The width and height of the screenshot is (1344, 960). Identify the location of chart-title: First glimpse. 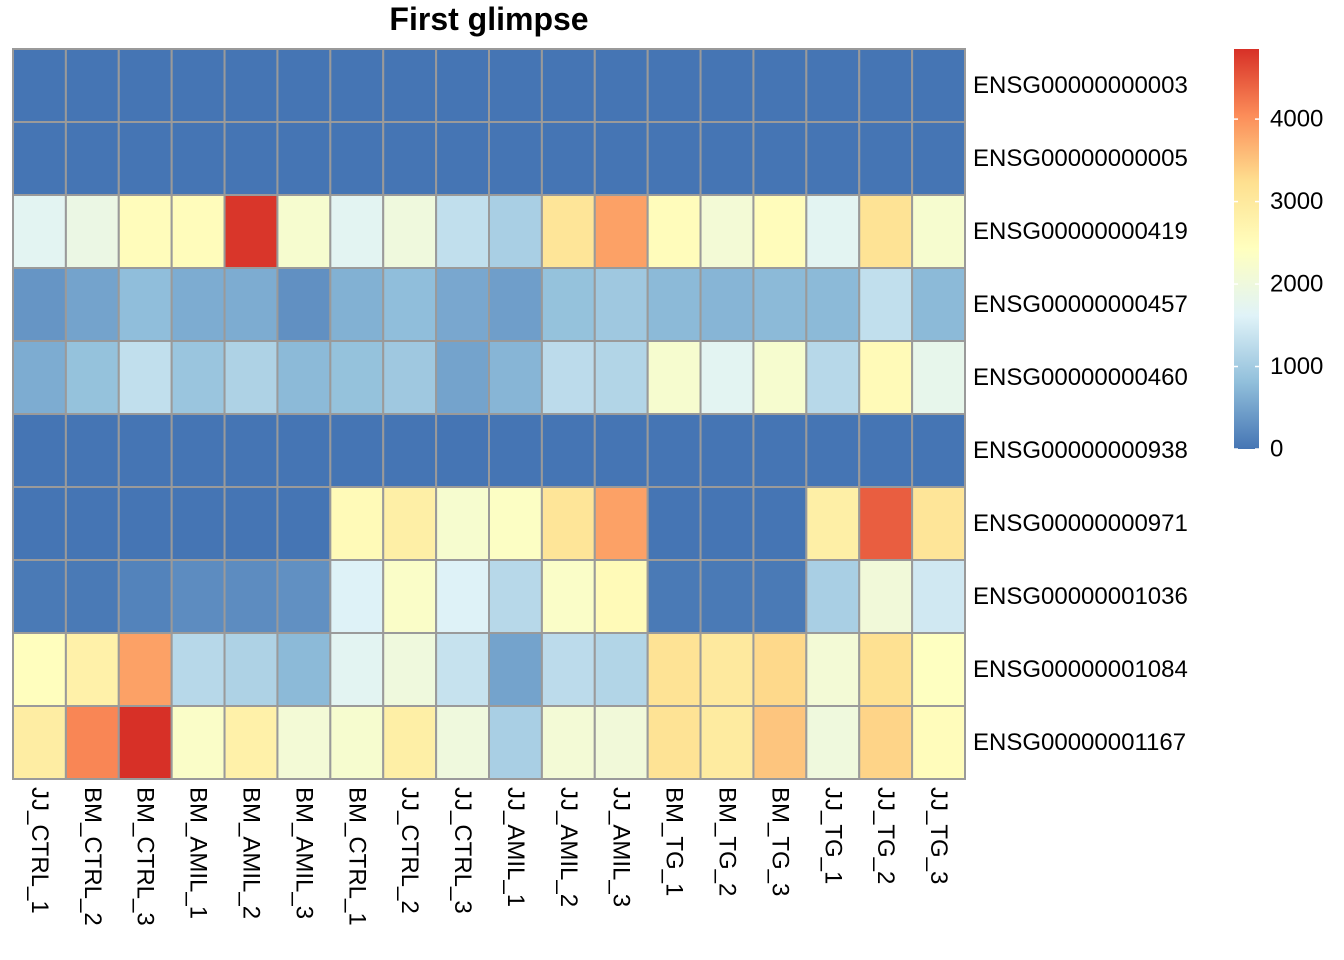
(488, 19).